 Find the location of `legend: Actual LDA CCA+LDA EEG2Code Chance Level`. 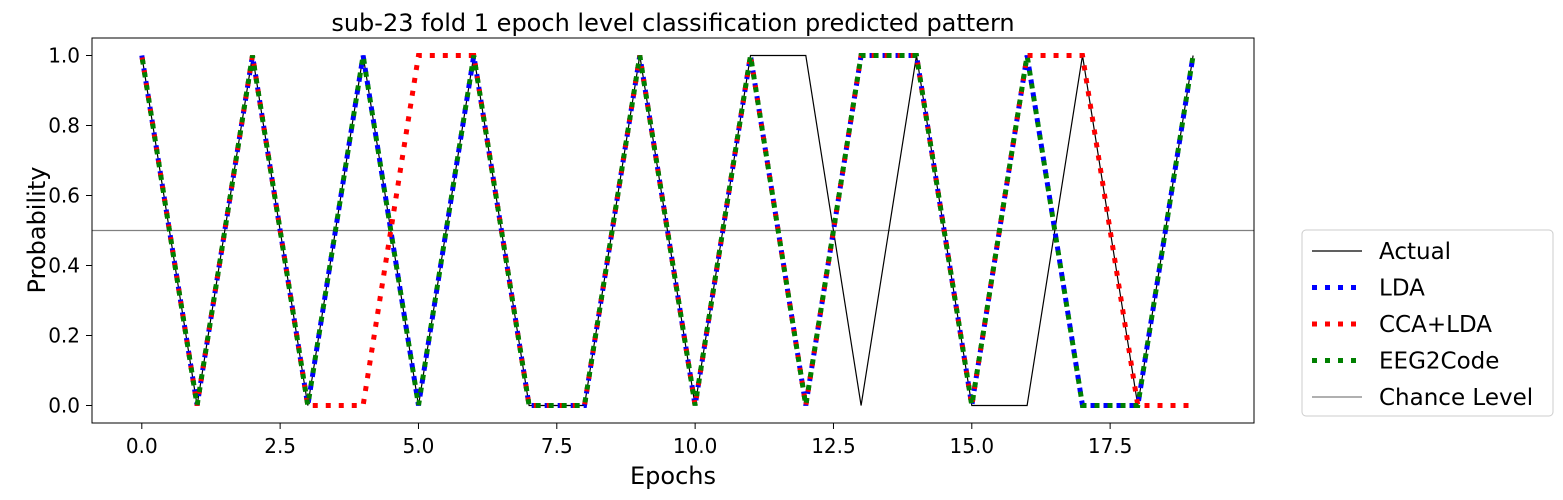

legend: Actual LDA CCA+LDA EEG2Code Chance Level is located at coordinates (1427, 323).